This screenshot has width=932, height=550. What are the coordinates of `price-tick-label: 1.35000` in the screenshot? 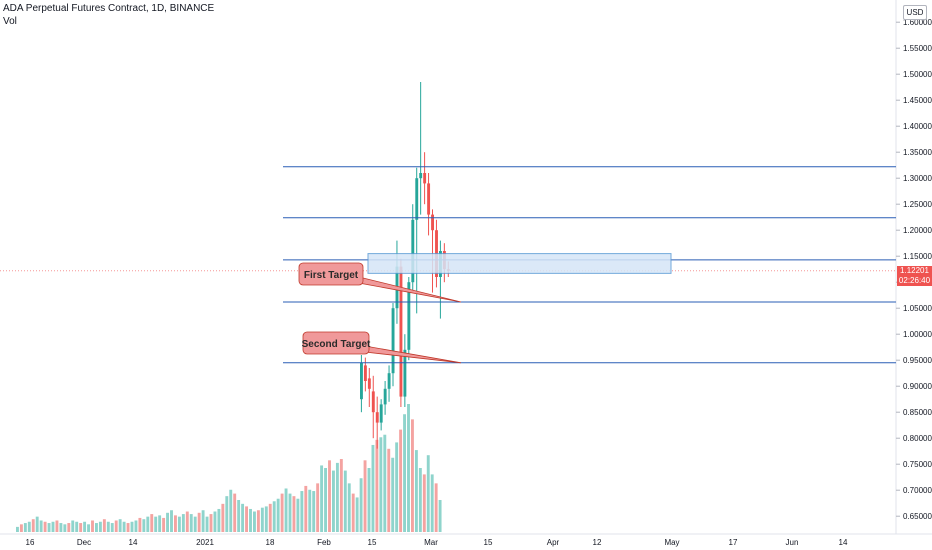 It's located at (917, 152).